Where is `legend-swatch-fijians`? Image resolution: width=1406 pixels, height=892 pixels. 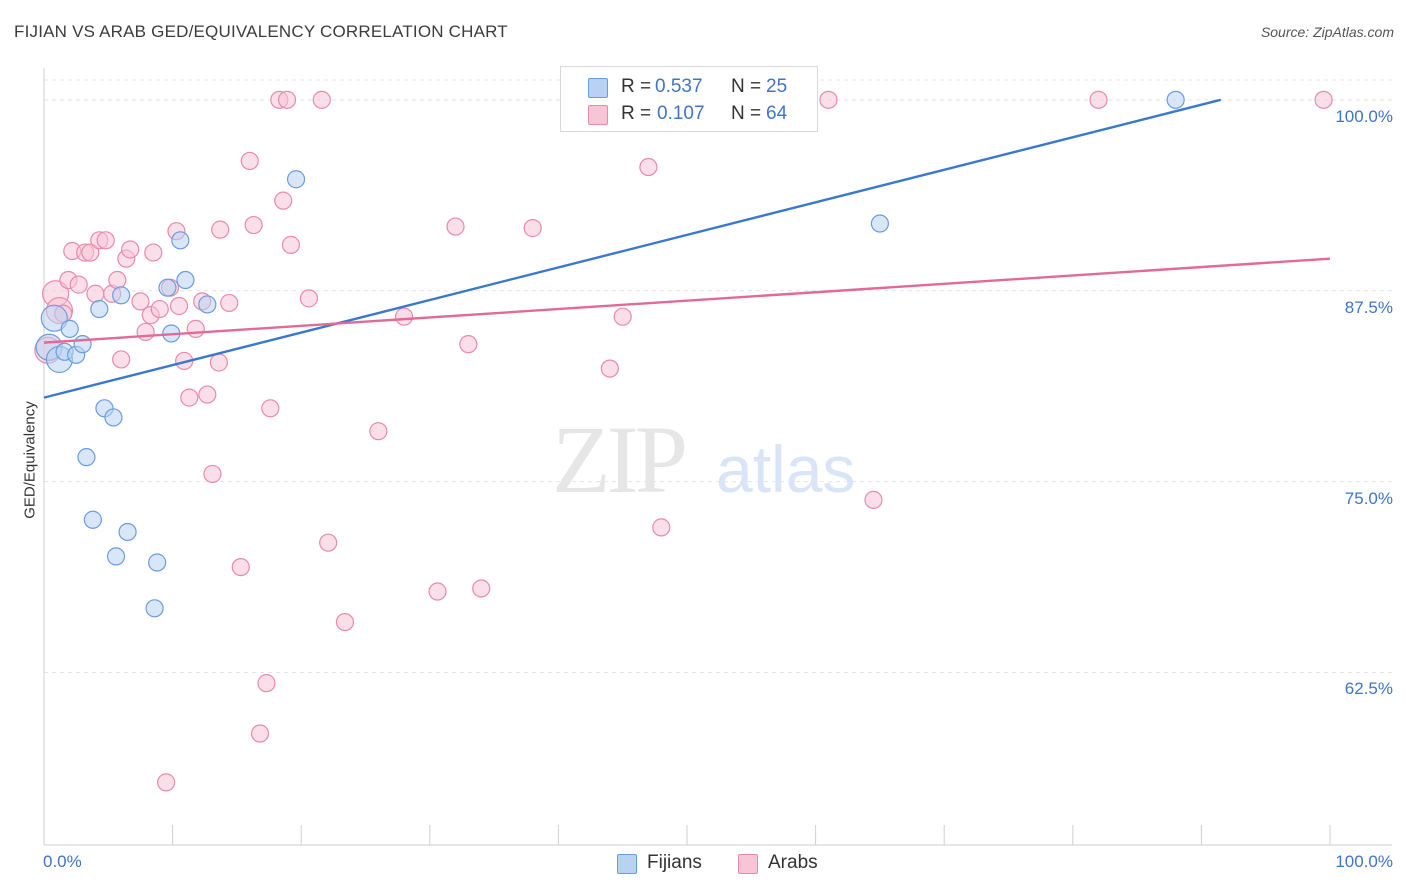
legend-swatch-fijians is located at coordinates (598, 88).